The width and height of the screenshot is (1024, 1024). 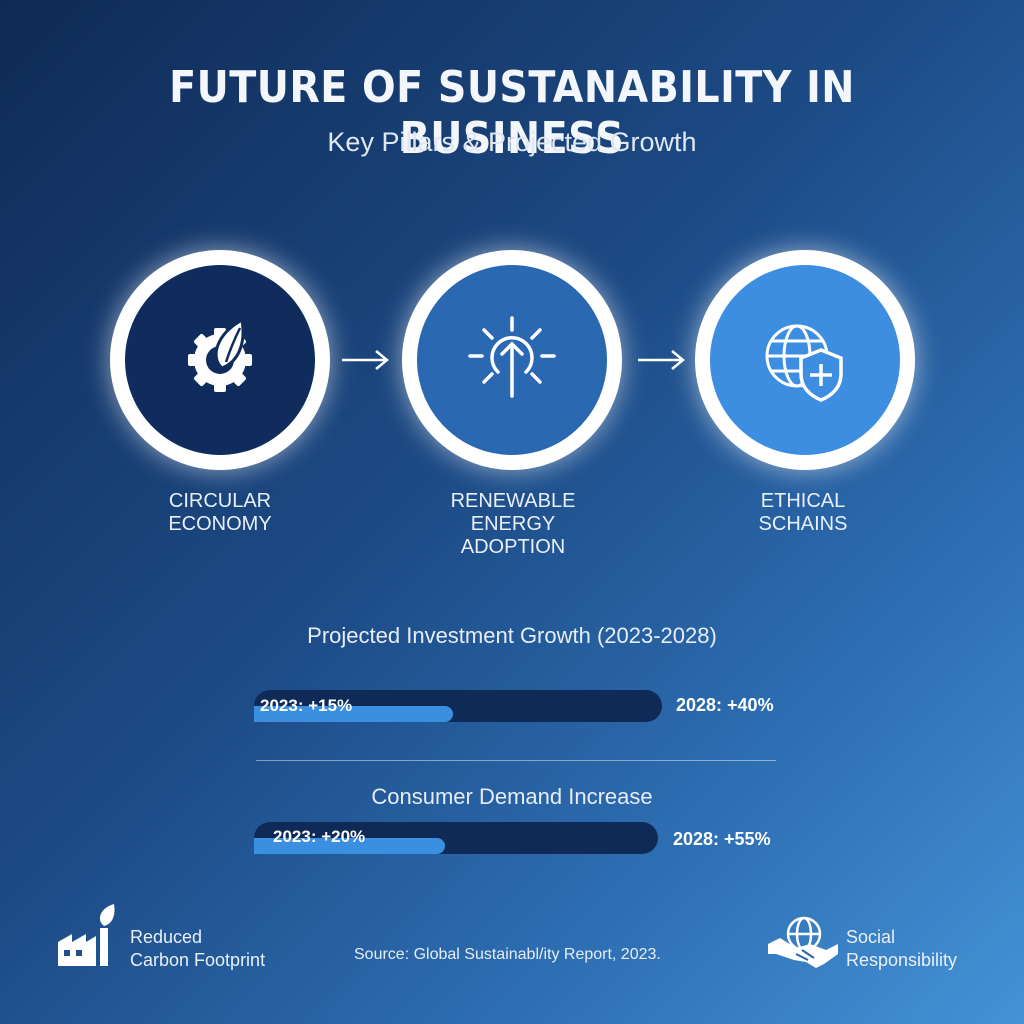 I want to click on pillar-label-renewable-energy: RENEWABLE ENERGY ADOPTION, so click(x=513, y=524).